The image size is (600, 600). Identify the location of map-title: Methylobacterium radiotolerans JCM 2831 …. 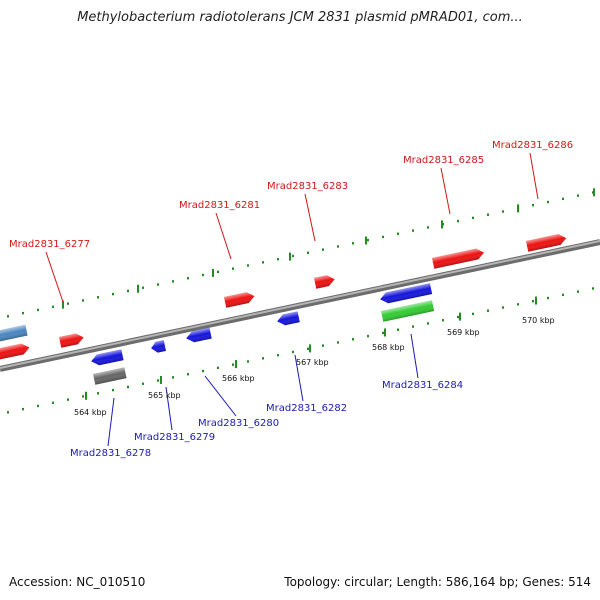
(300, 17).